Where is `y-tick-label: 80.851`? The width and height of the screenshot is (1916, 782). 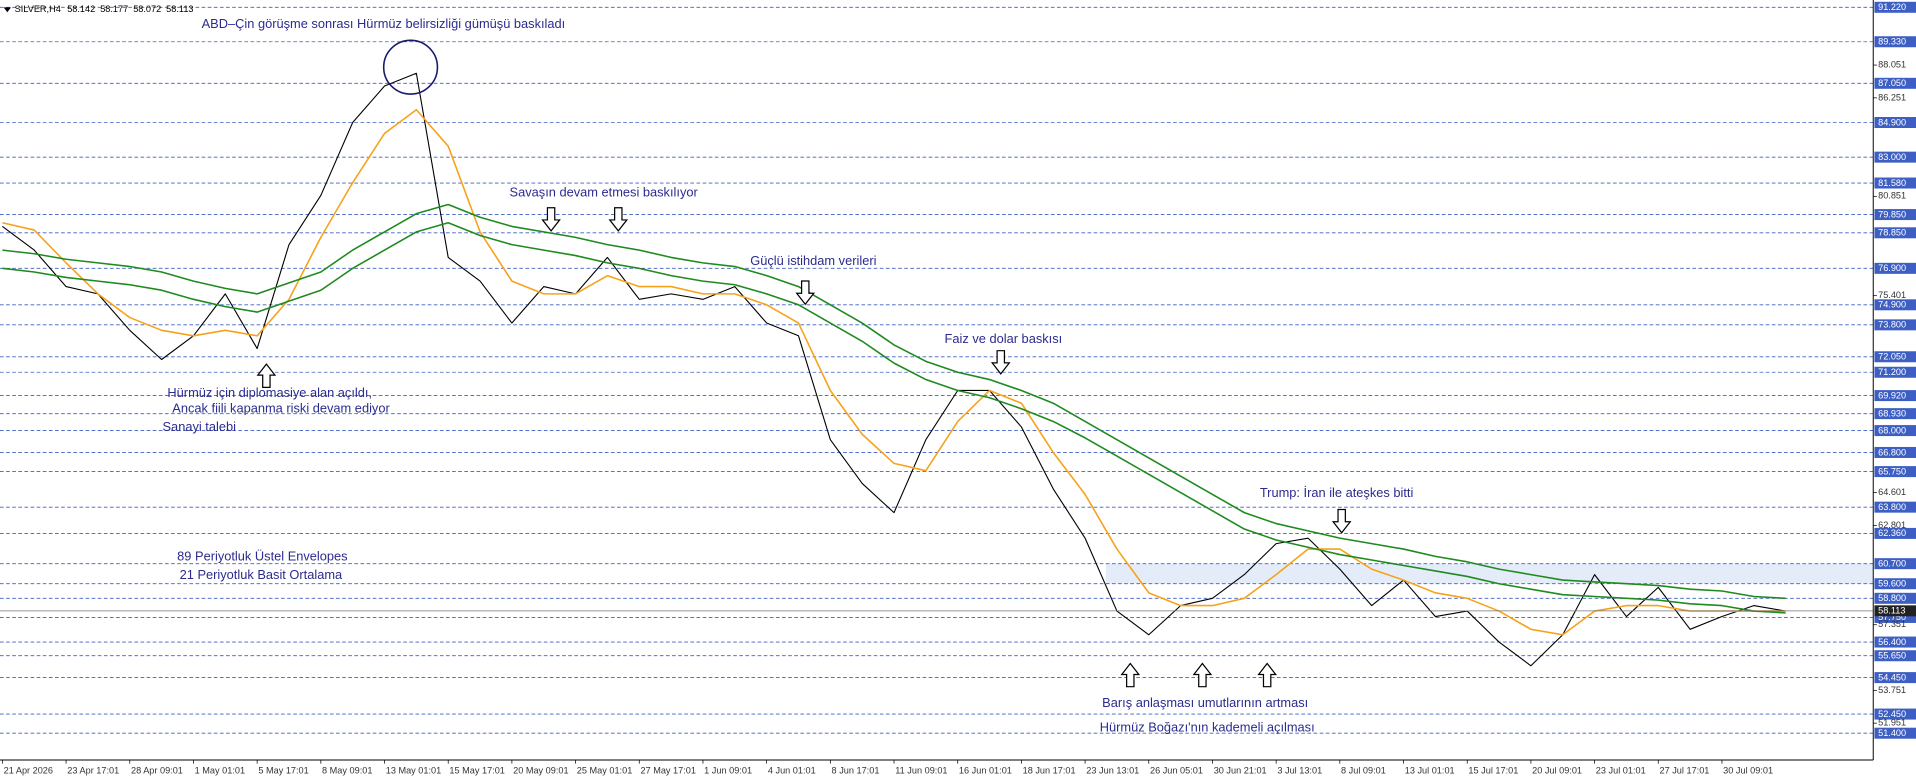
y-tick-label: 80.851 is located at coordinates (1892, 196).